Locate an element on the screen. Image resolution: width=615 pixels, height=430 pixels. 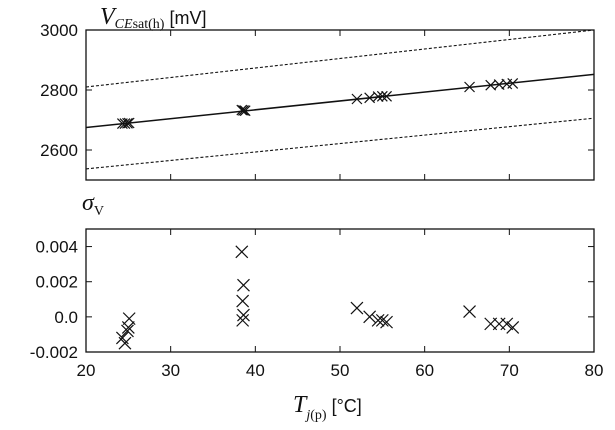
top-y-tick-label: 2600 is located at coordinates (59, 150).